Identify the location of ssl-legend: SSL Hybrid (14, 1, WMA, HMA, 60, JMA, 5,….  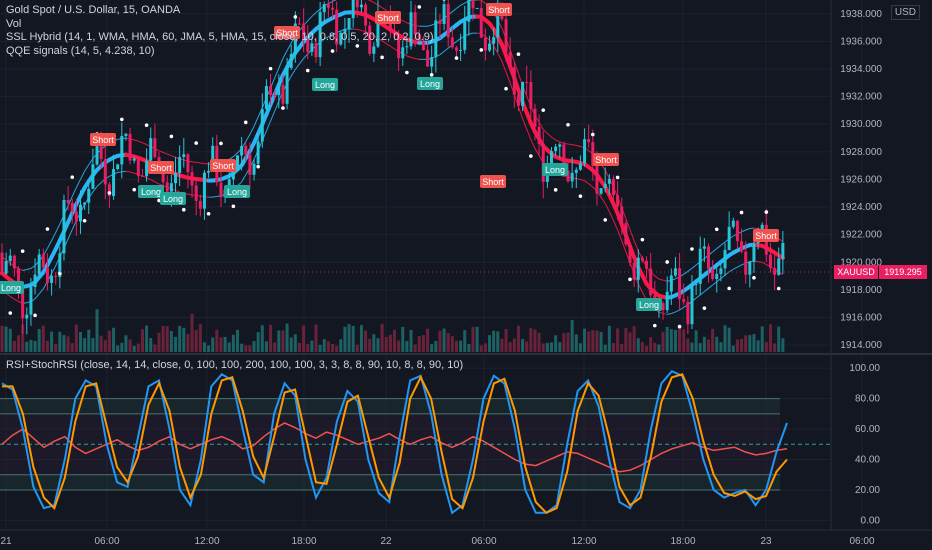
(220, 37).